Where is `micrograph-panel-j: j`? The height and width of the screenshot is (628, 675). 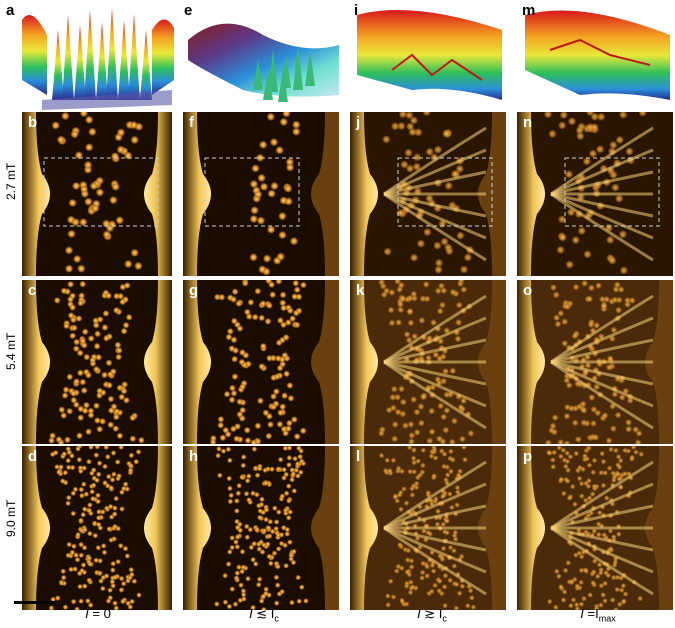
micrograph-panel-j: j is located at coordinates (428, 194).